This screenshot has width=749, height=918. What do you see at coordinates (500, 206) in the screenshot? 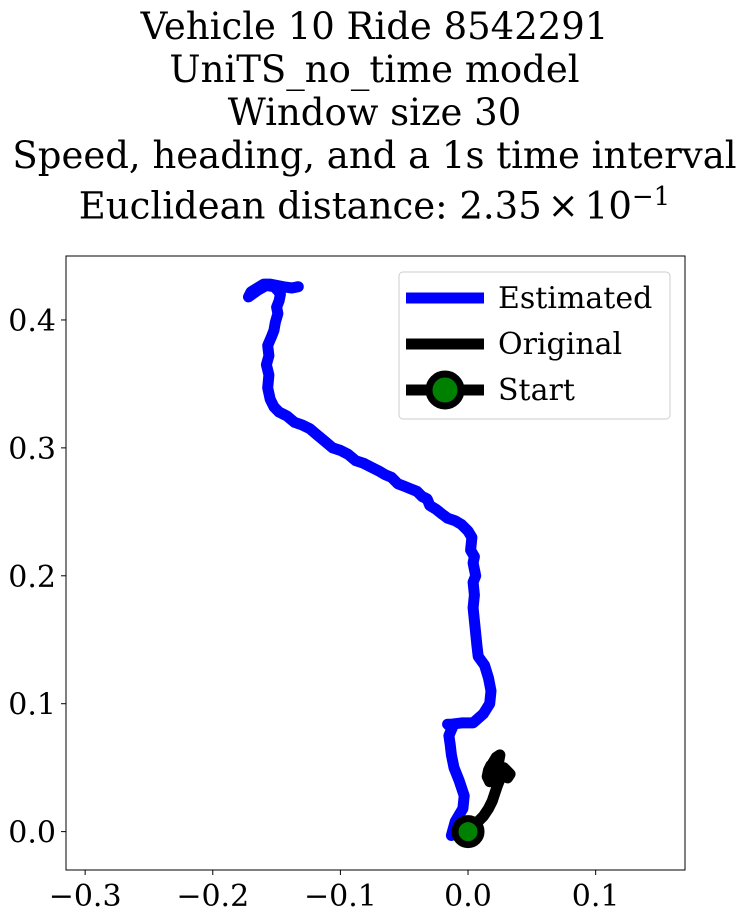
I see `title-distance-mantissa: 2.35` at bounding box center [500, 206].